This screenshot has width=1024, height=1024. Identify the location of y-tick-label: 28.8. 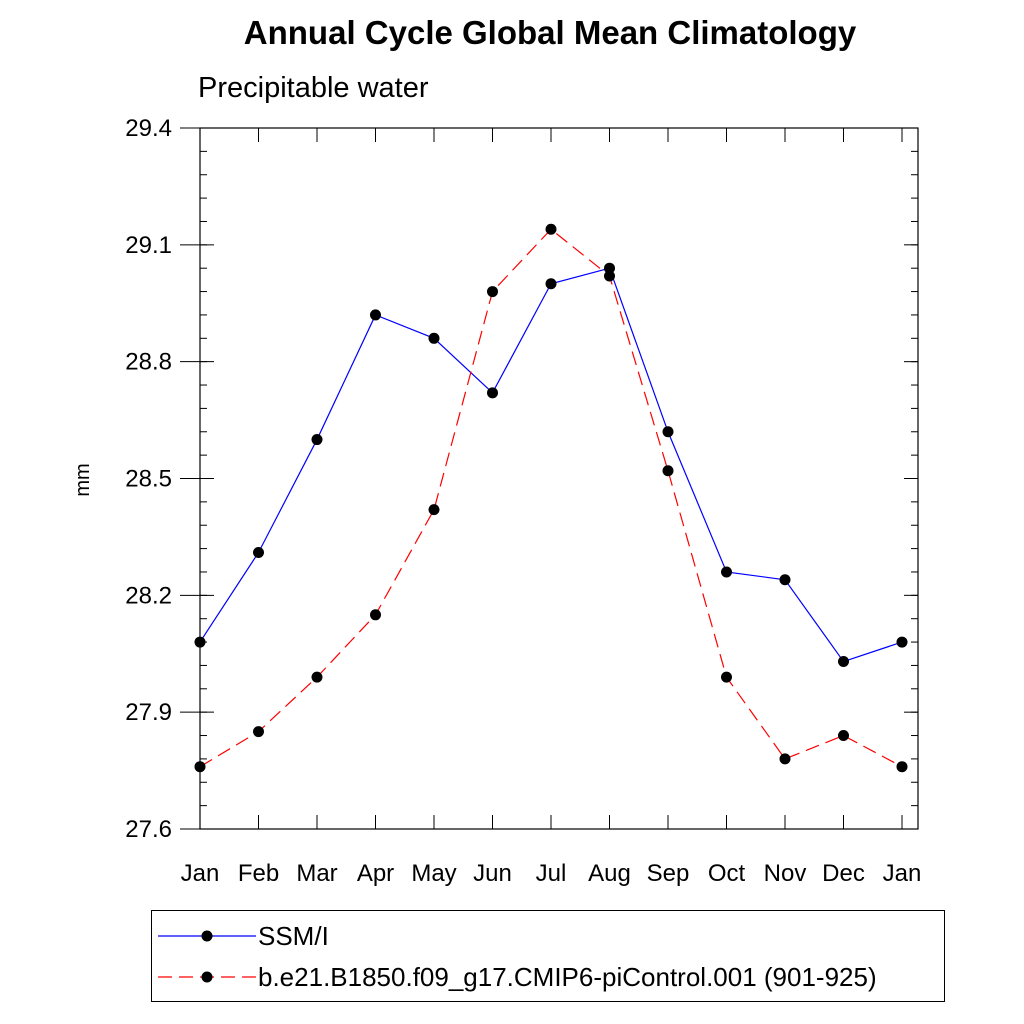
(148, 362).